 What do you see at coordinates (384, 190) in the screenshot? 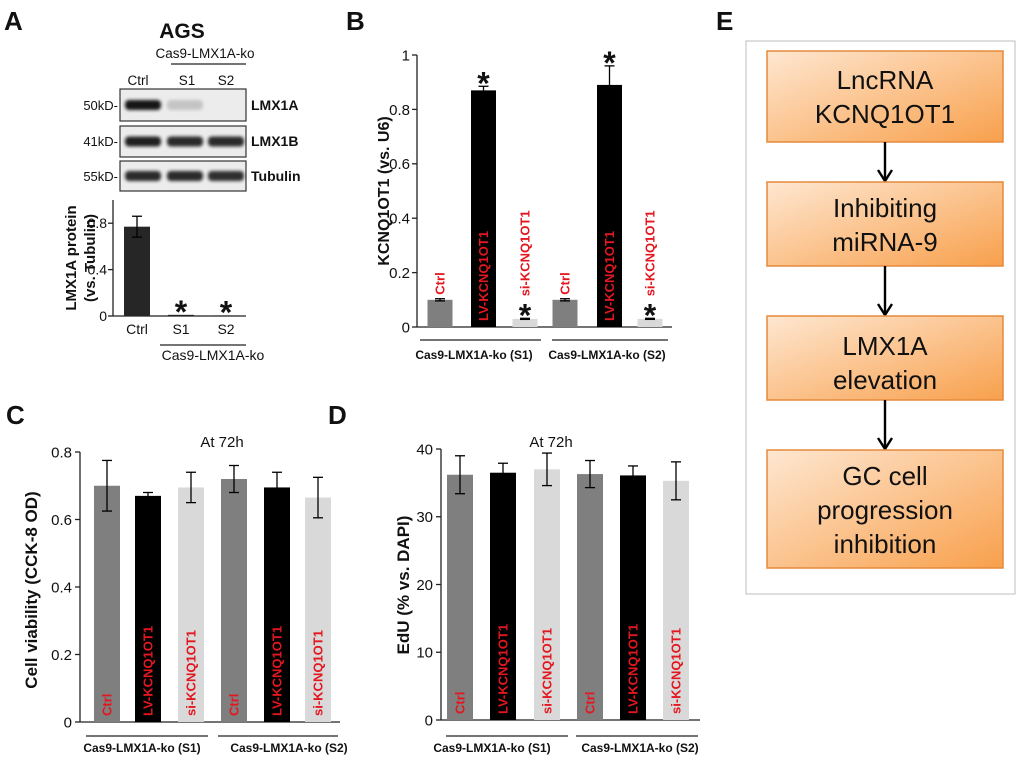
I see `y-axis-label: KCNQ1OT1 (vs. U6)` at bounding box center [384, 190].